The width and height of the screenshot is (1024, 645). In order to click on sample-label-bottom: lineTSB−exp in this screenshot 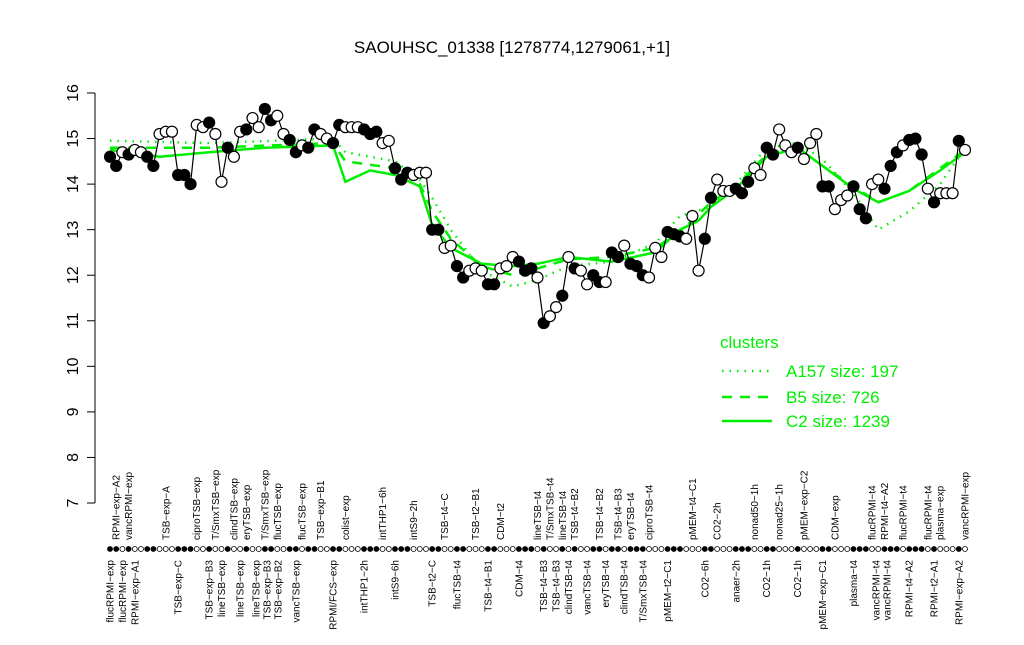, I will do `click(256, 588)`.